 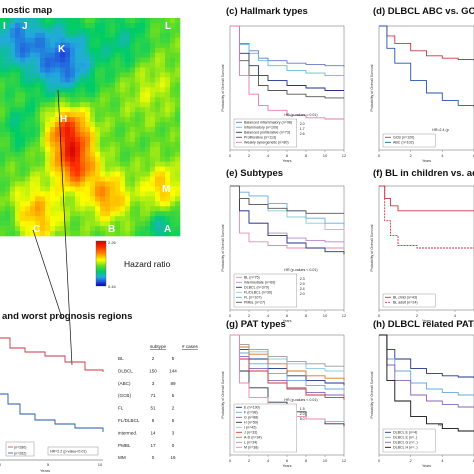 What do you see at coordinates (52, 354) in the screenshot?
I see `best-prognosis-curve` at bounding box center [52, 354].